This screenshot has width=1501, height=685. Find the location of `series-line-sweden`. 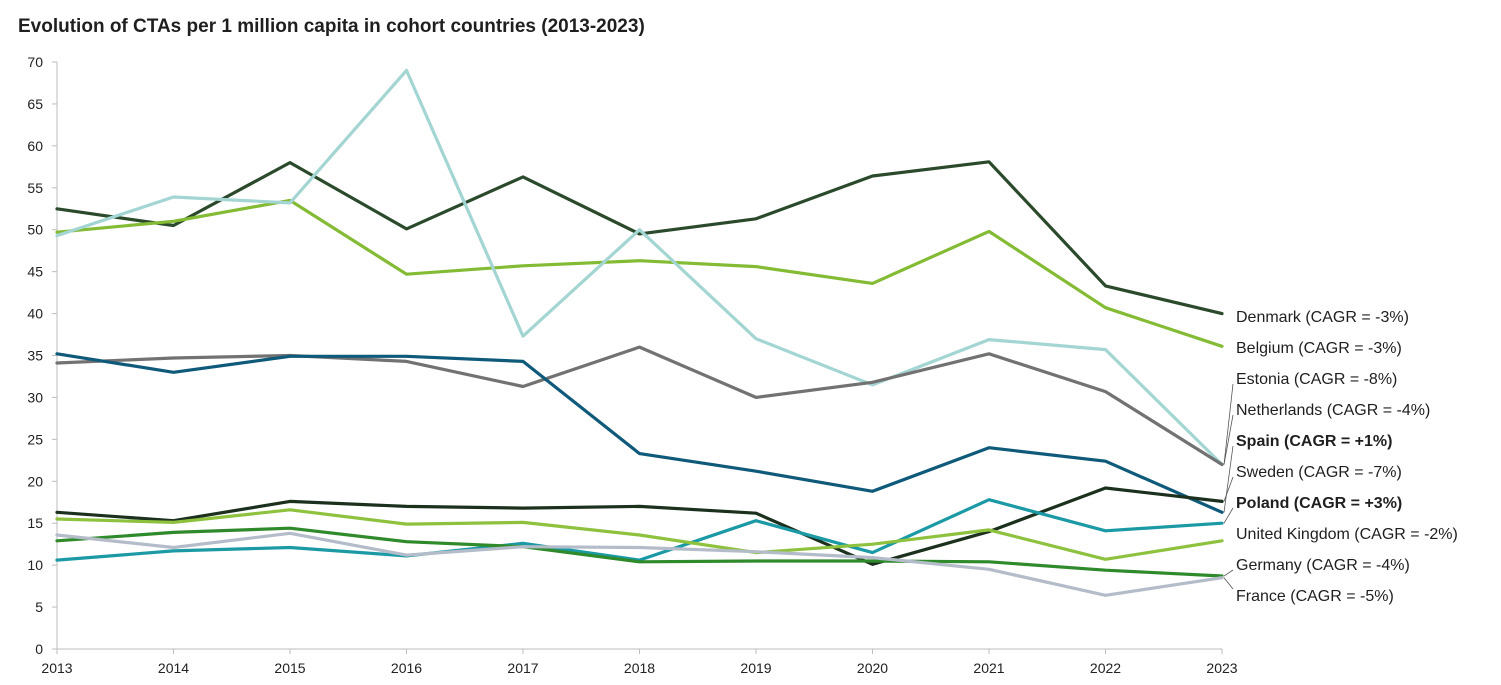

series-line-sweden is located at coordinates (639, 526).